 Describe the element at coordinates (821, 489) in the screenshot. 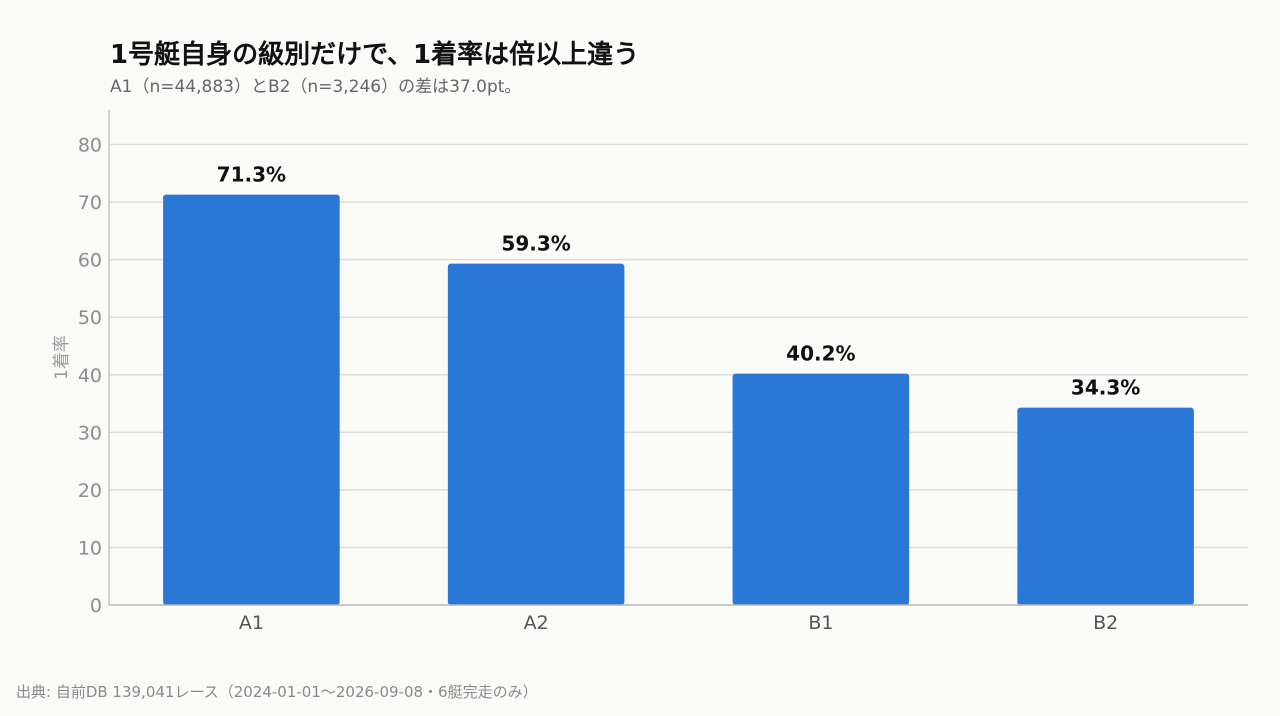

I see `bar-b1` at that location.